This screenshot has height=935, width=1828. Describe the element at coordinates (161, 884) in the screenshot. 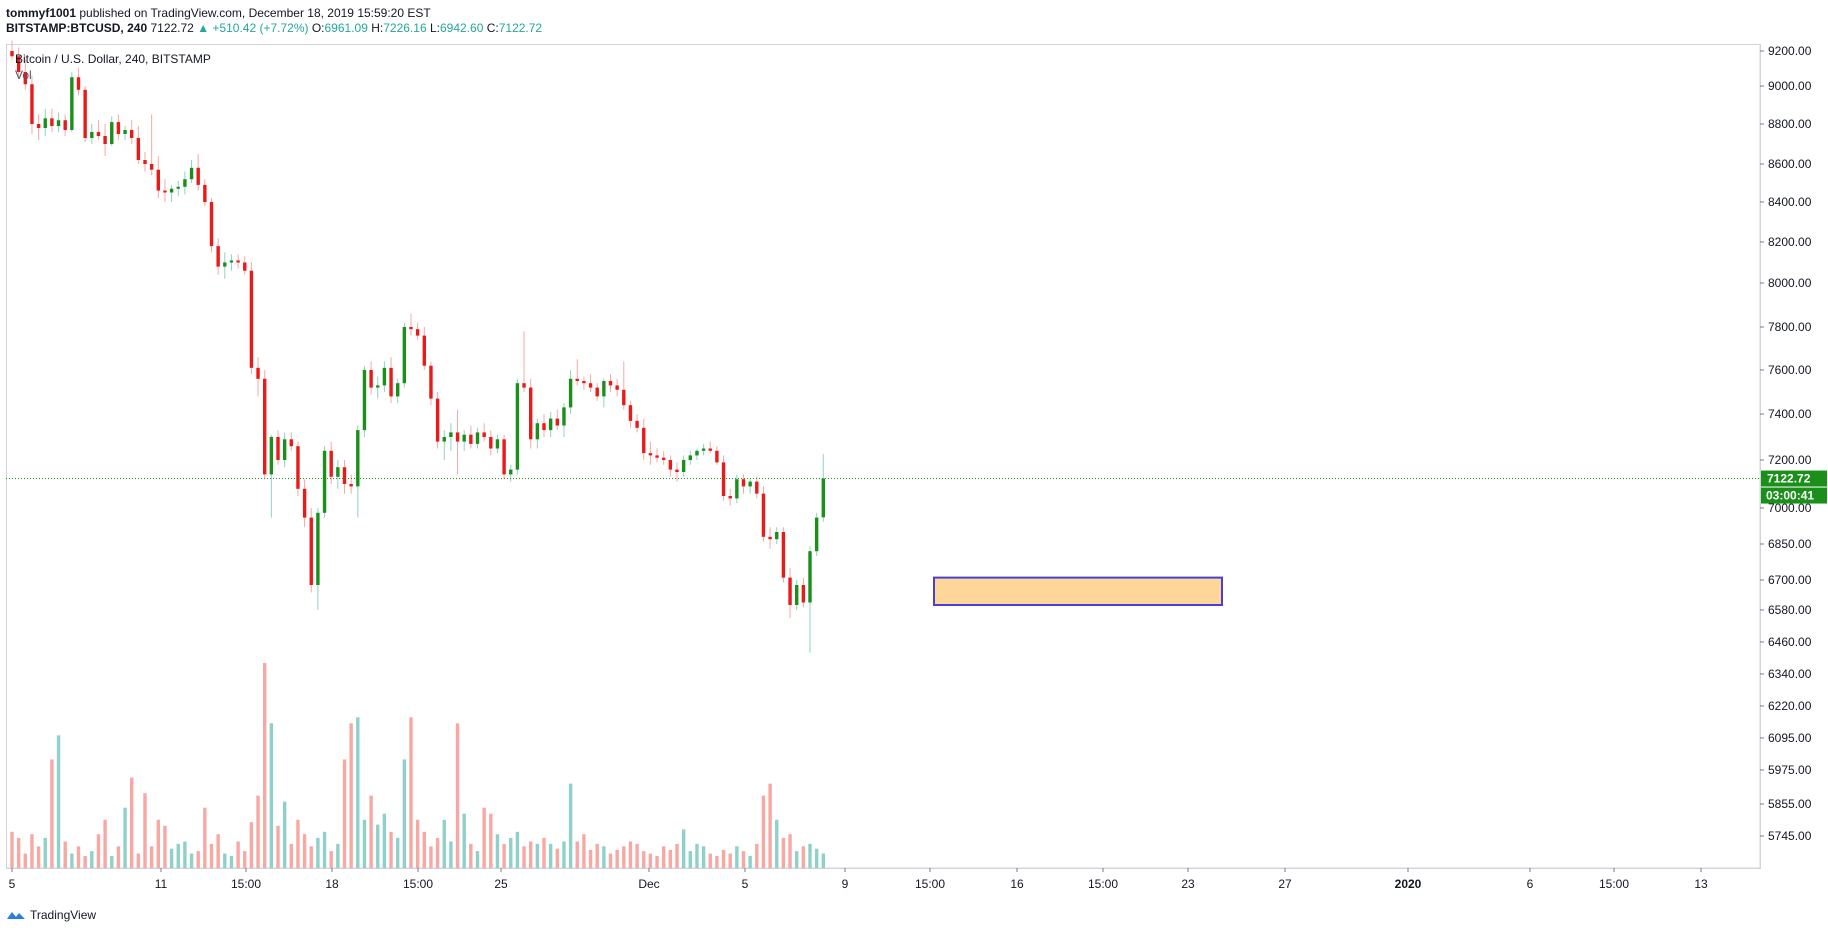

I see `x-tick-label: 11` at that location.